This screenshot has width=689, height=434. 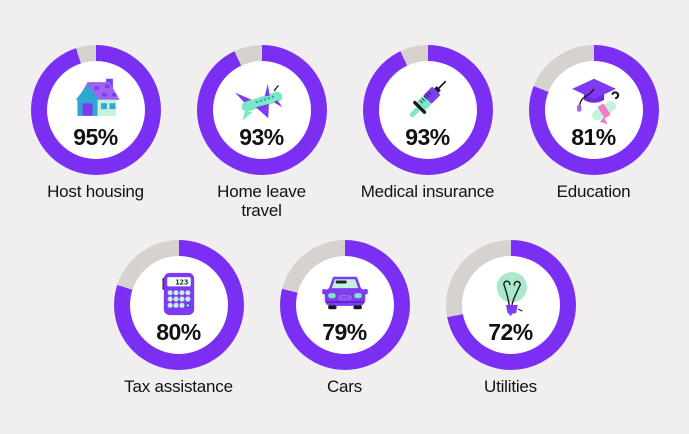 I want to click on donut-hole: 123 80%, so click(x=178, y=305).